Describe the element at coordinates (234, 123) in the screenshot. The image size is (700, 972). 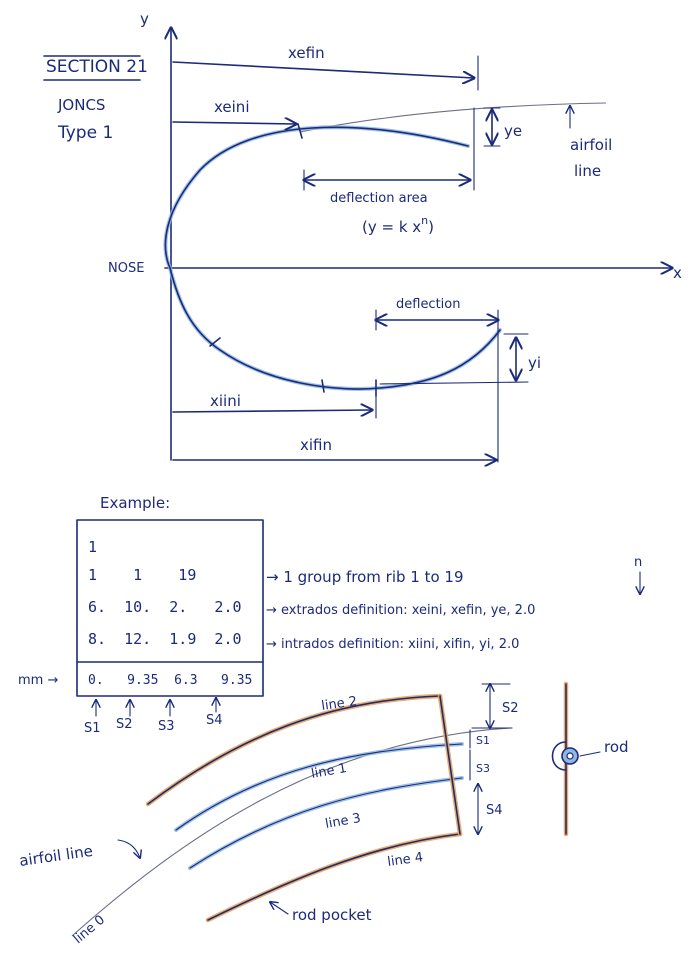
I see `xeini-dimension` at that location.